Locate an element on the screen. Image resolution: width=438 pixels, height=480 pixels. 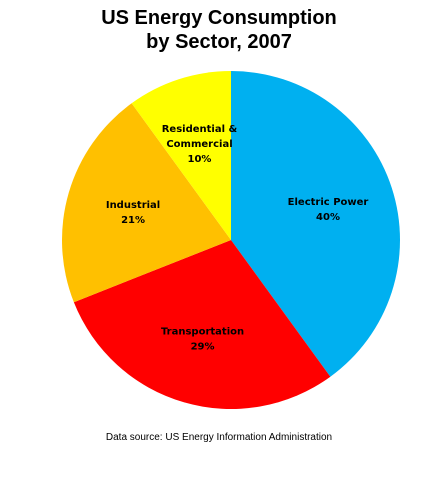
slice-label-0: Electric Power 40% is located at coordinates (328, 210).